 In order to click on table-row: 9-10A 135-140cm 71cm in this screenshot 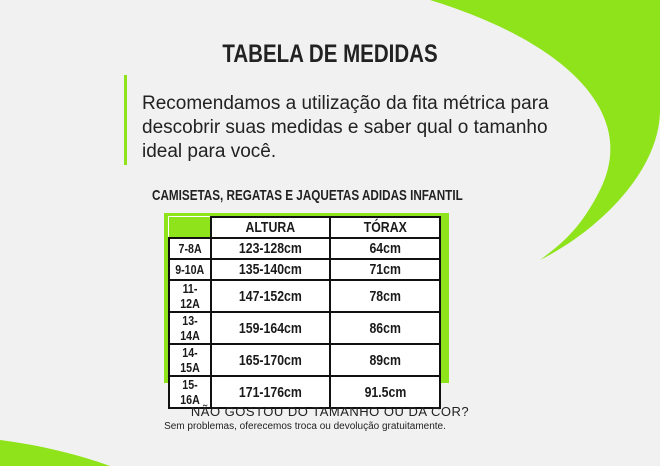, I will do `click(304, 269)`.